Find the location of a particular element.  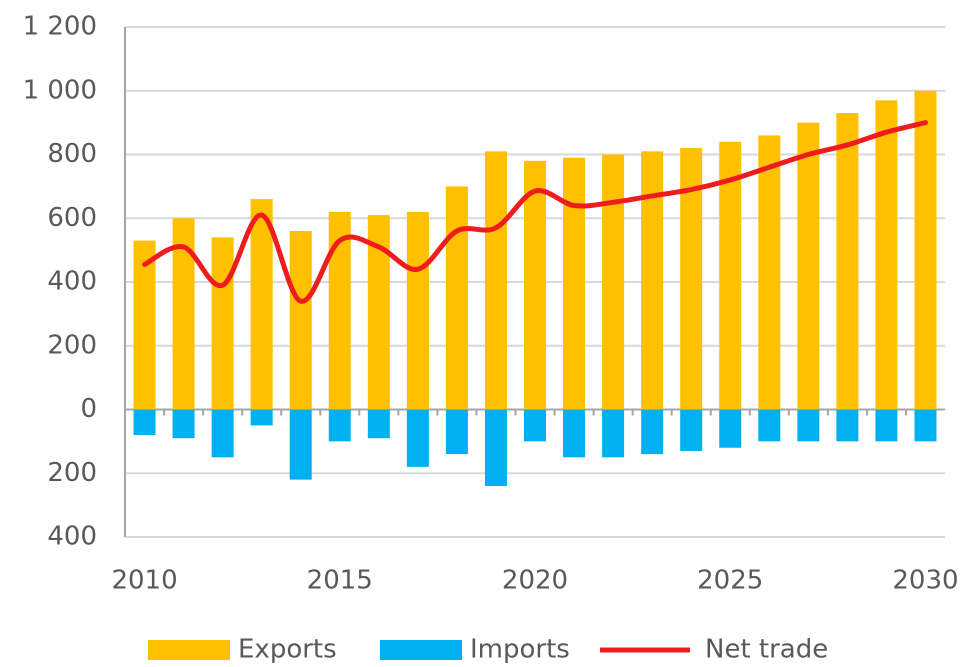

y-tick-label: 1 200 is located at coordinates (60, 27).